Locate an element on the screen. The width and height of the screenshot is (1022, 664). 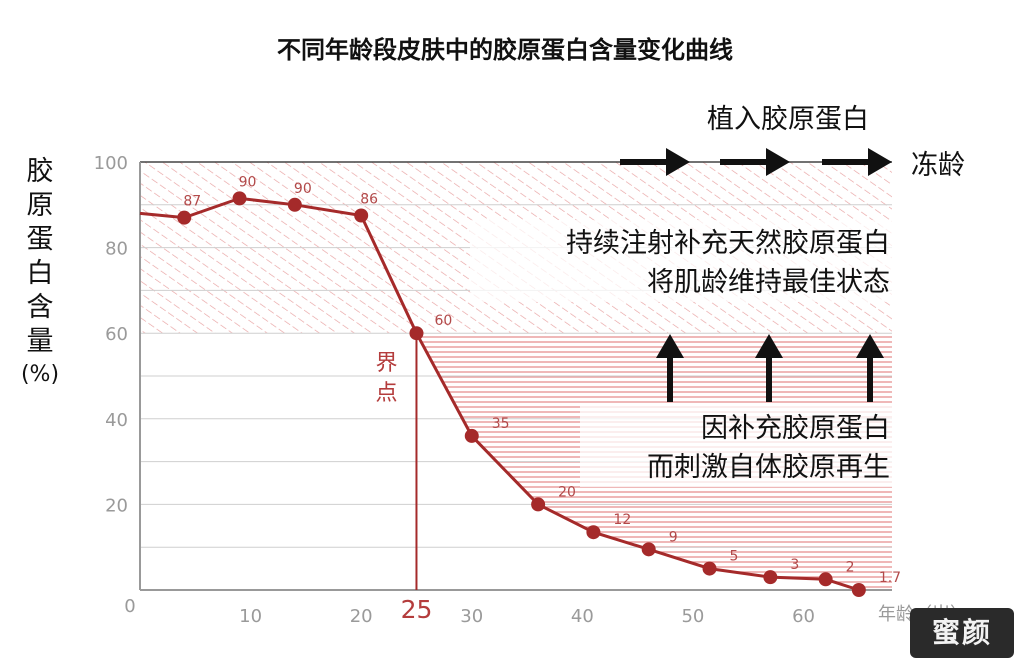
y-axis-label-char: 量 is located at coordinates (40, 341).